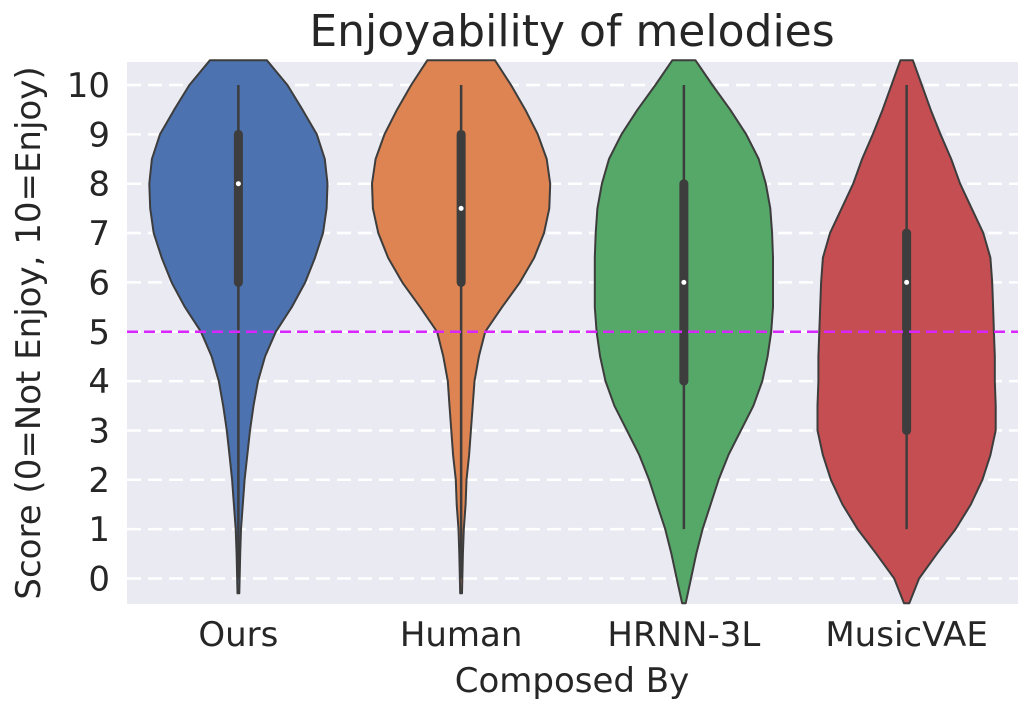  I want to click on y-tick-labels: 0 1 2 3 4 5 6 7 8 9 10, so click(88, 333).